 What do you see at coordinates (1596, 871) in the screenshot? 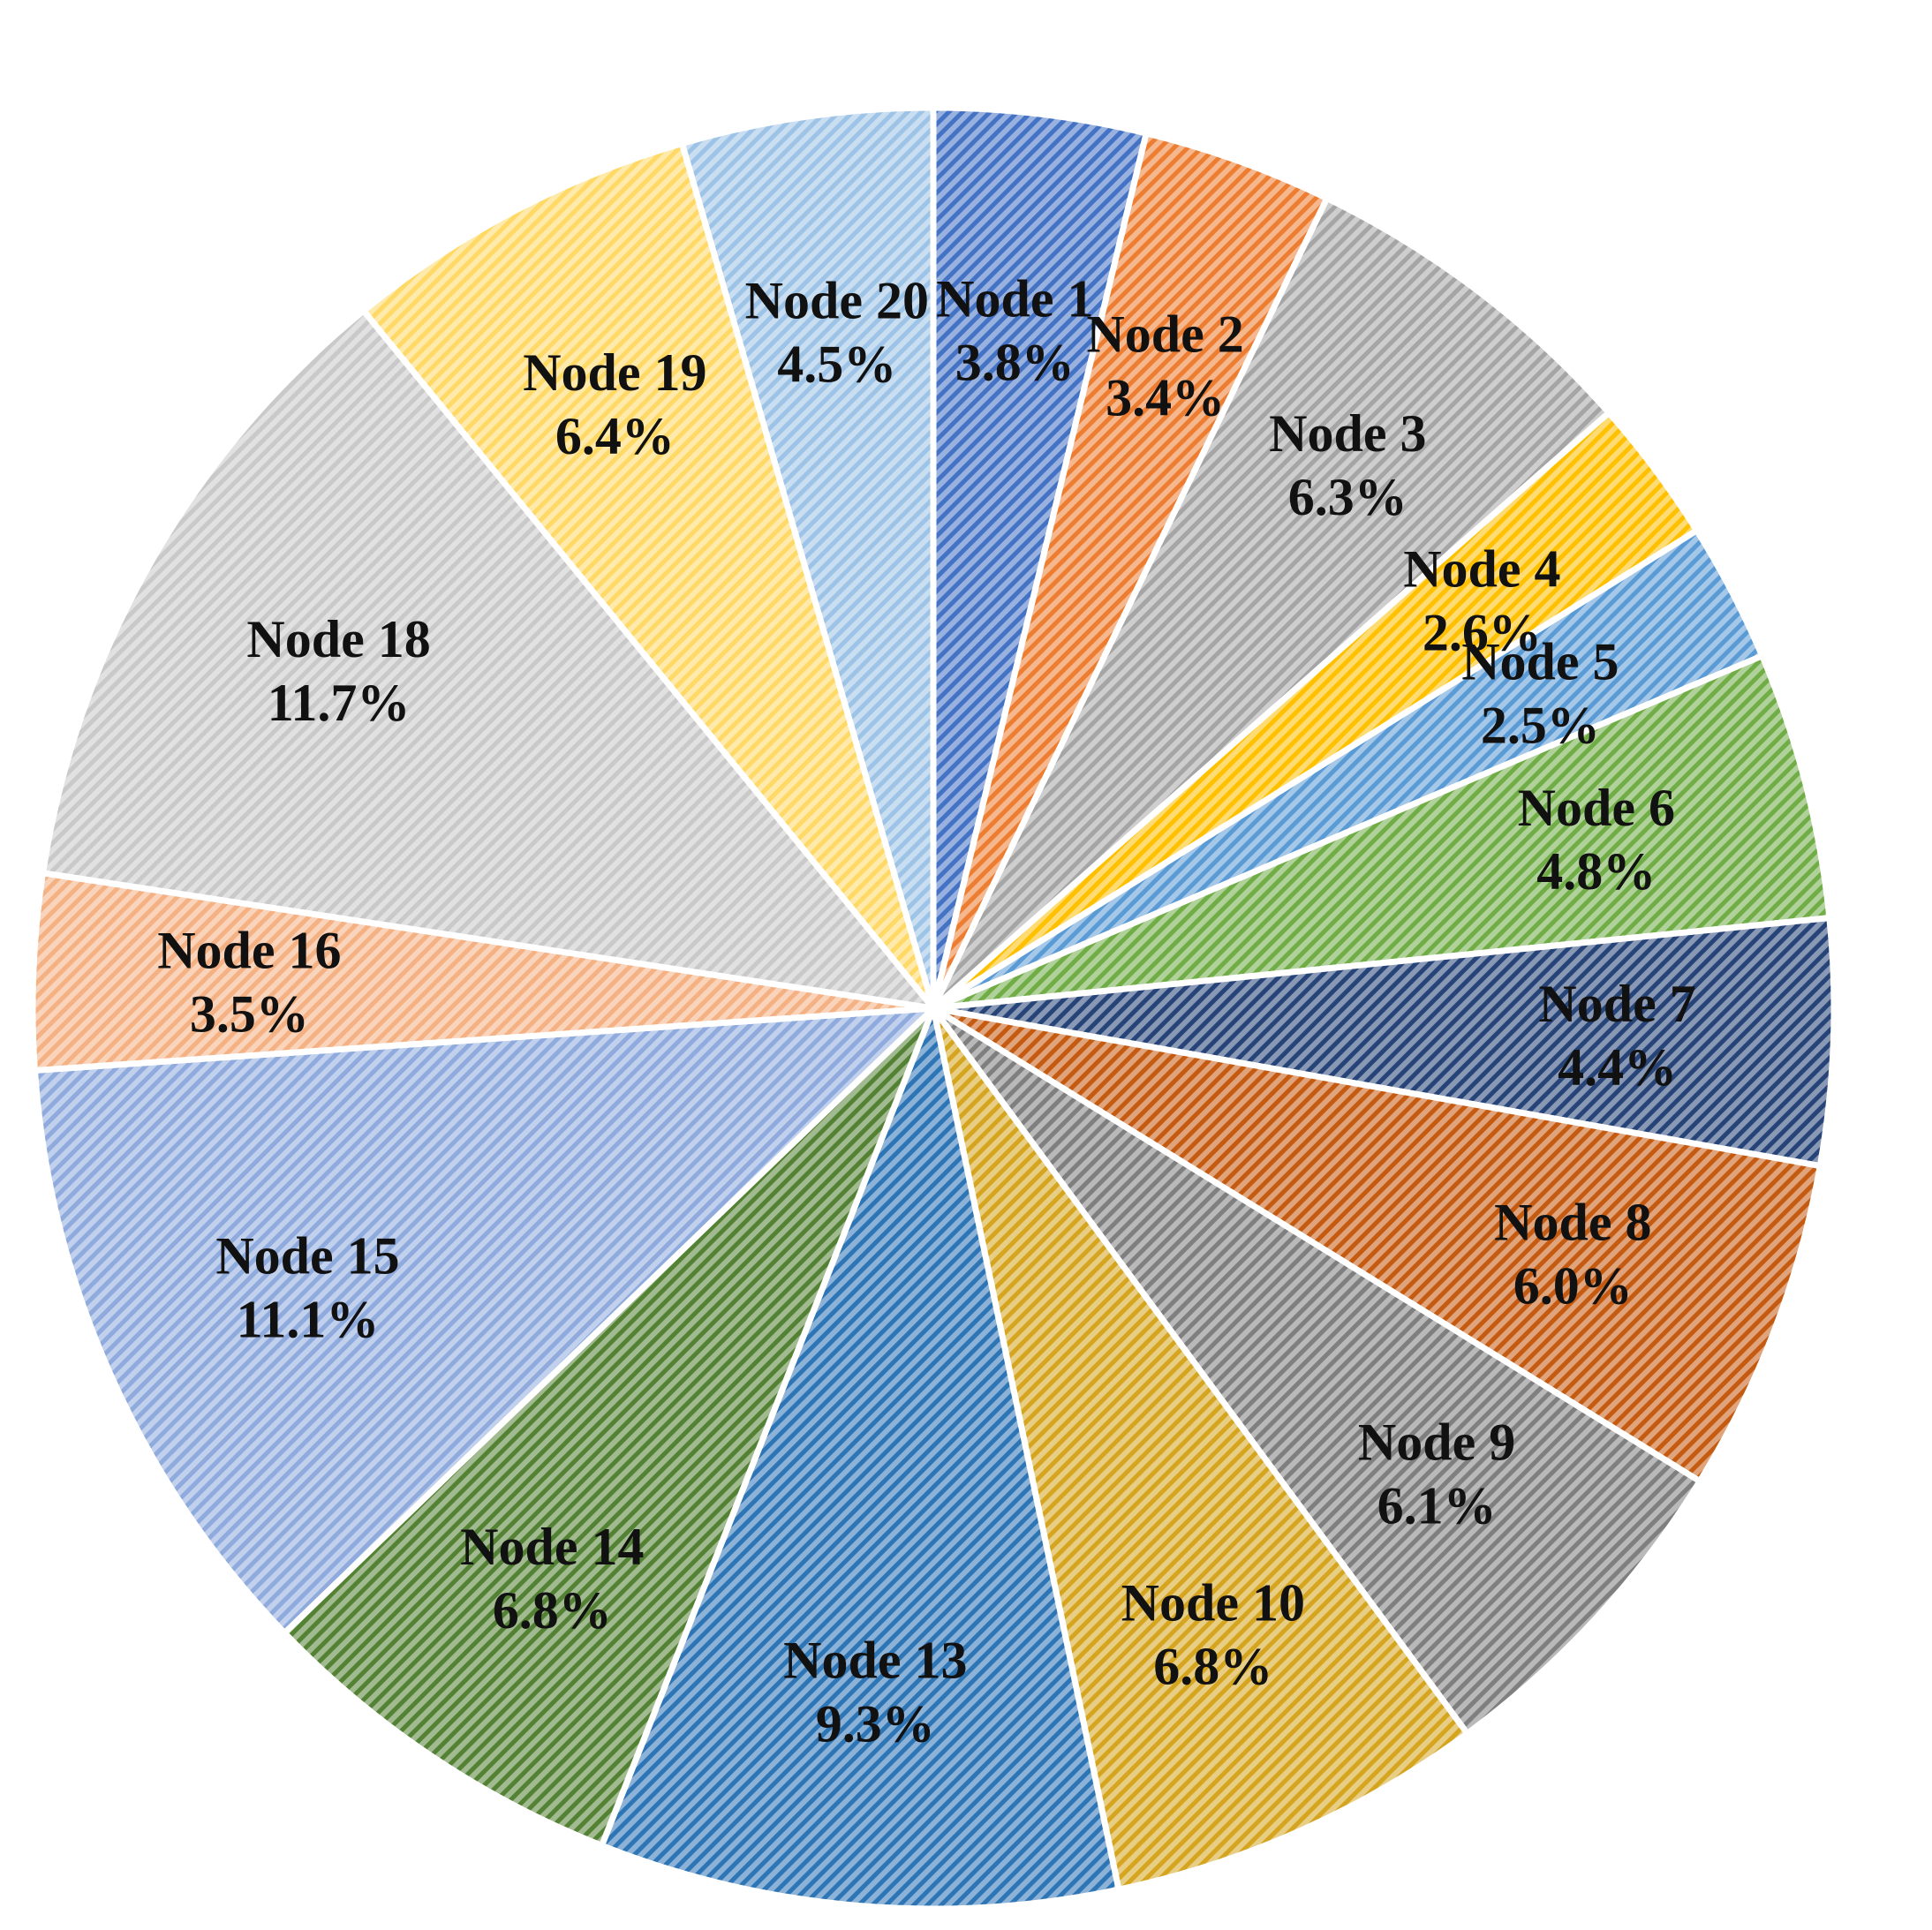
I see `slice-percent-node-6: 4.8%` at bounding box center [1596, 871].